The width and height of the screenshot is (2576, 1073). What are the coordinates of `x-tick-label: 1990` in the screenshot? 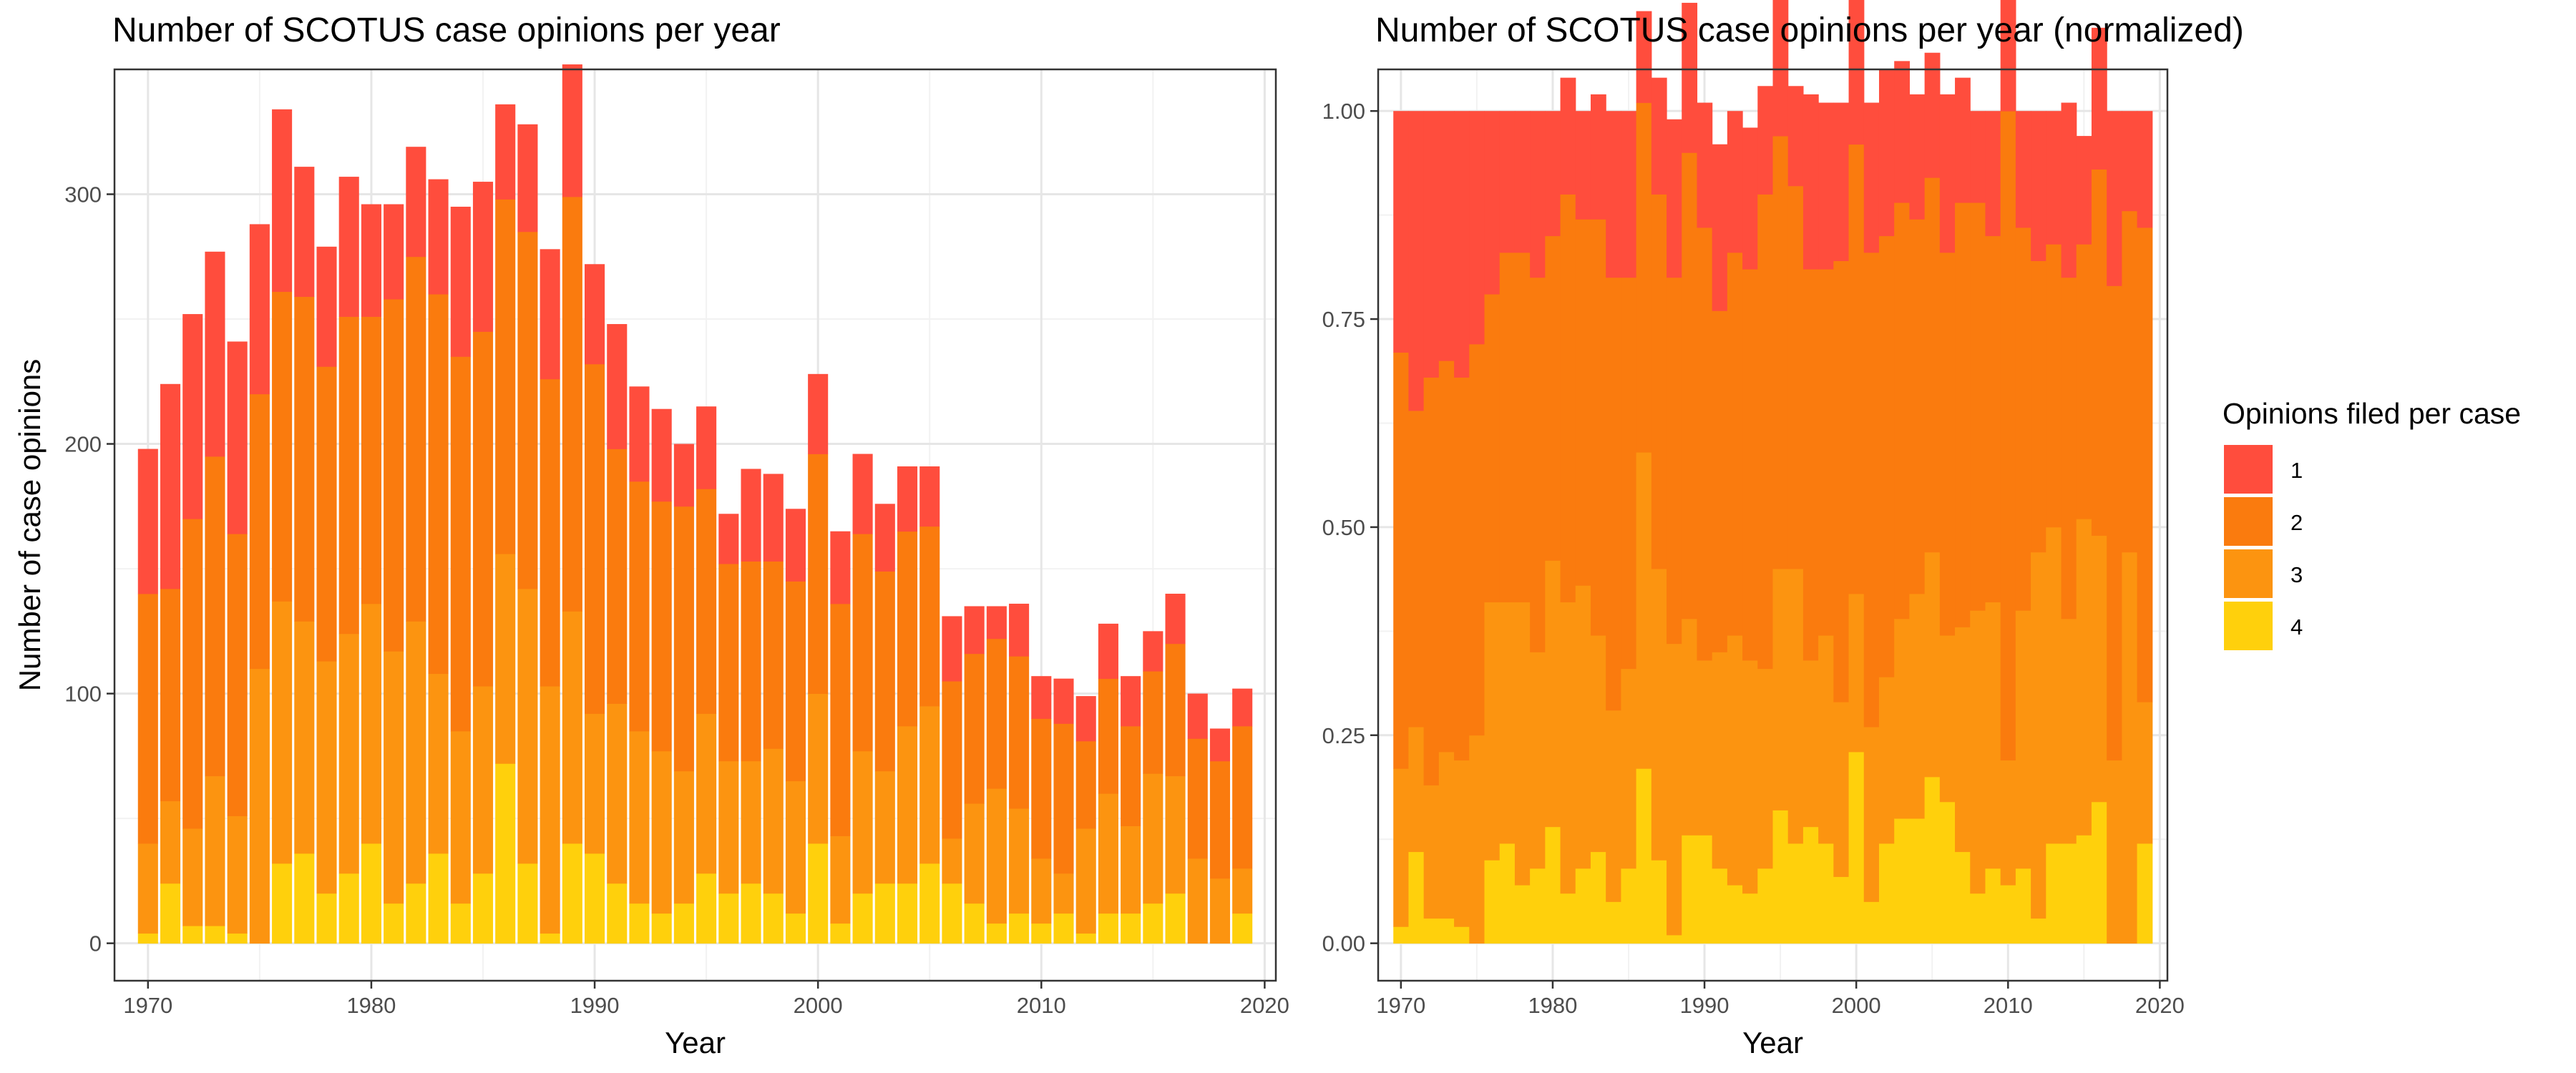 It's located at (595, 1005).